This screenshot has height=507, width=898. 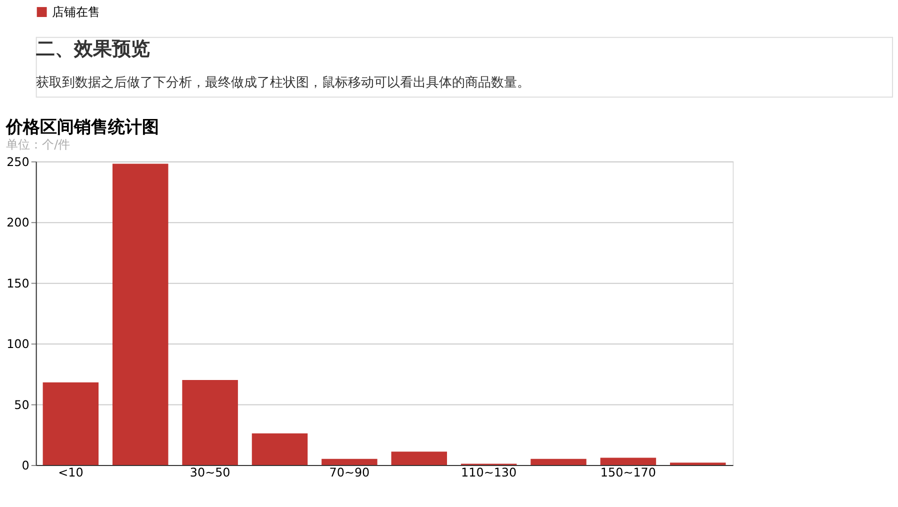 I want to click on y-tick-label: 200, so click(x=18, y=223).